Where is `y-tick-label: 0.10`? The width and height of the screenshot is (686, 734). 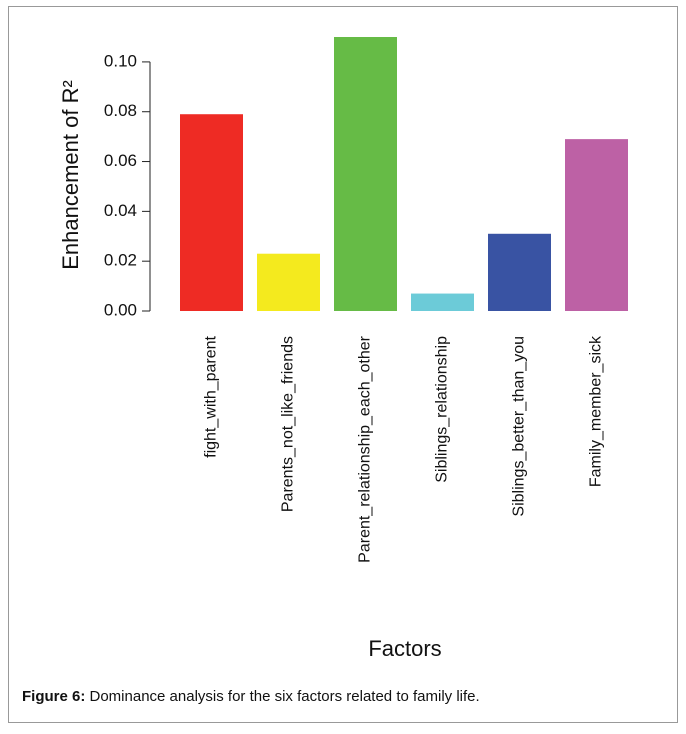 y-tick-label: 0.10 is located at coordinates (120, 60).